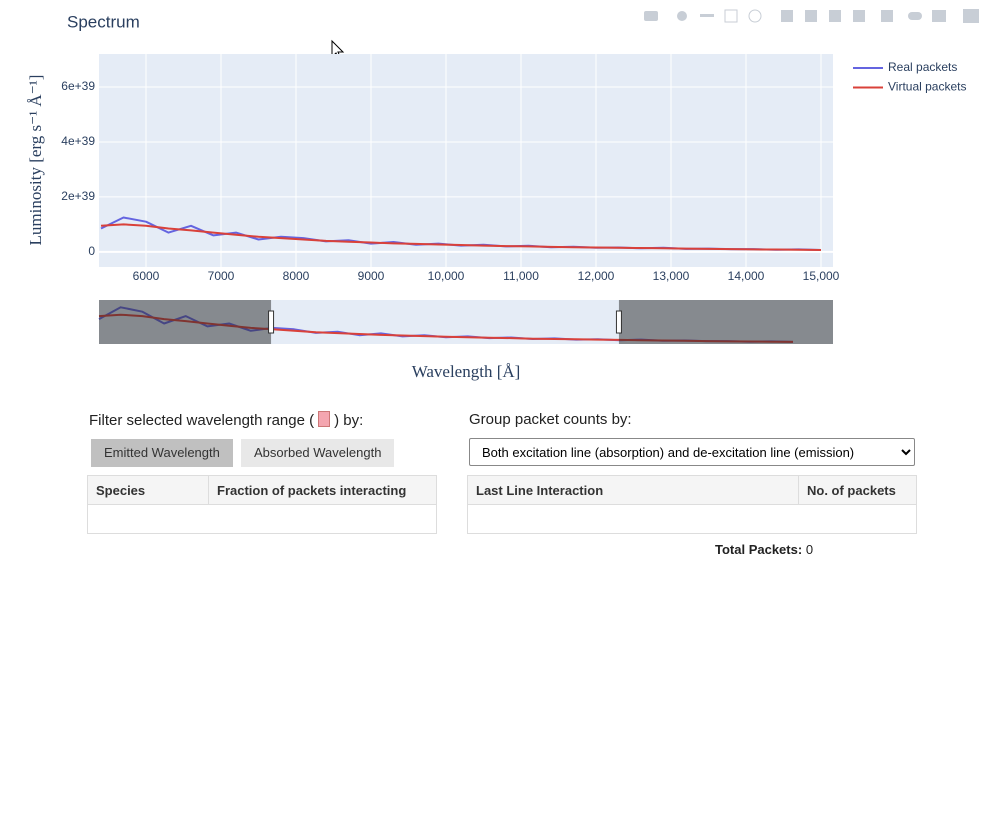  What do you see at coordinates (202, 420) in the screenshot?
I see `filter-label-start: Filter selected wavelength range (` at bounding box center [202, 420].